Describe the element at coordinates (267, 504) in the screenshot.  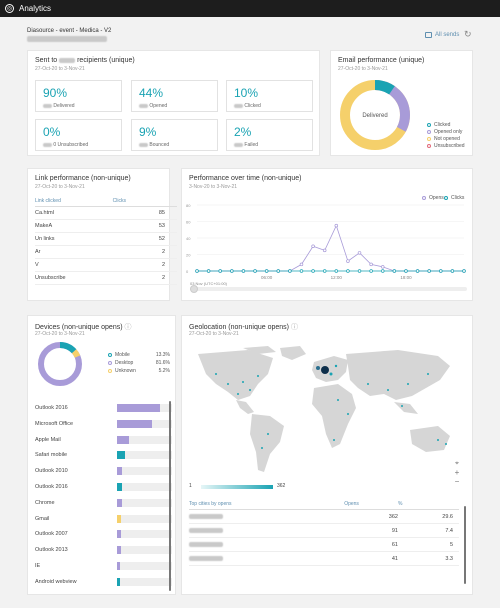
I see `col-top-cities: Top cities by opens` at that location.